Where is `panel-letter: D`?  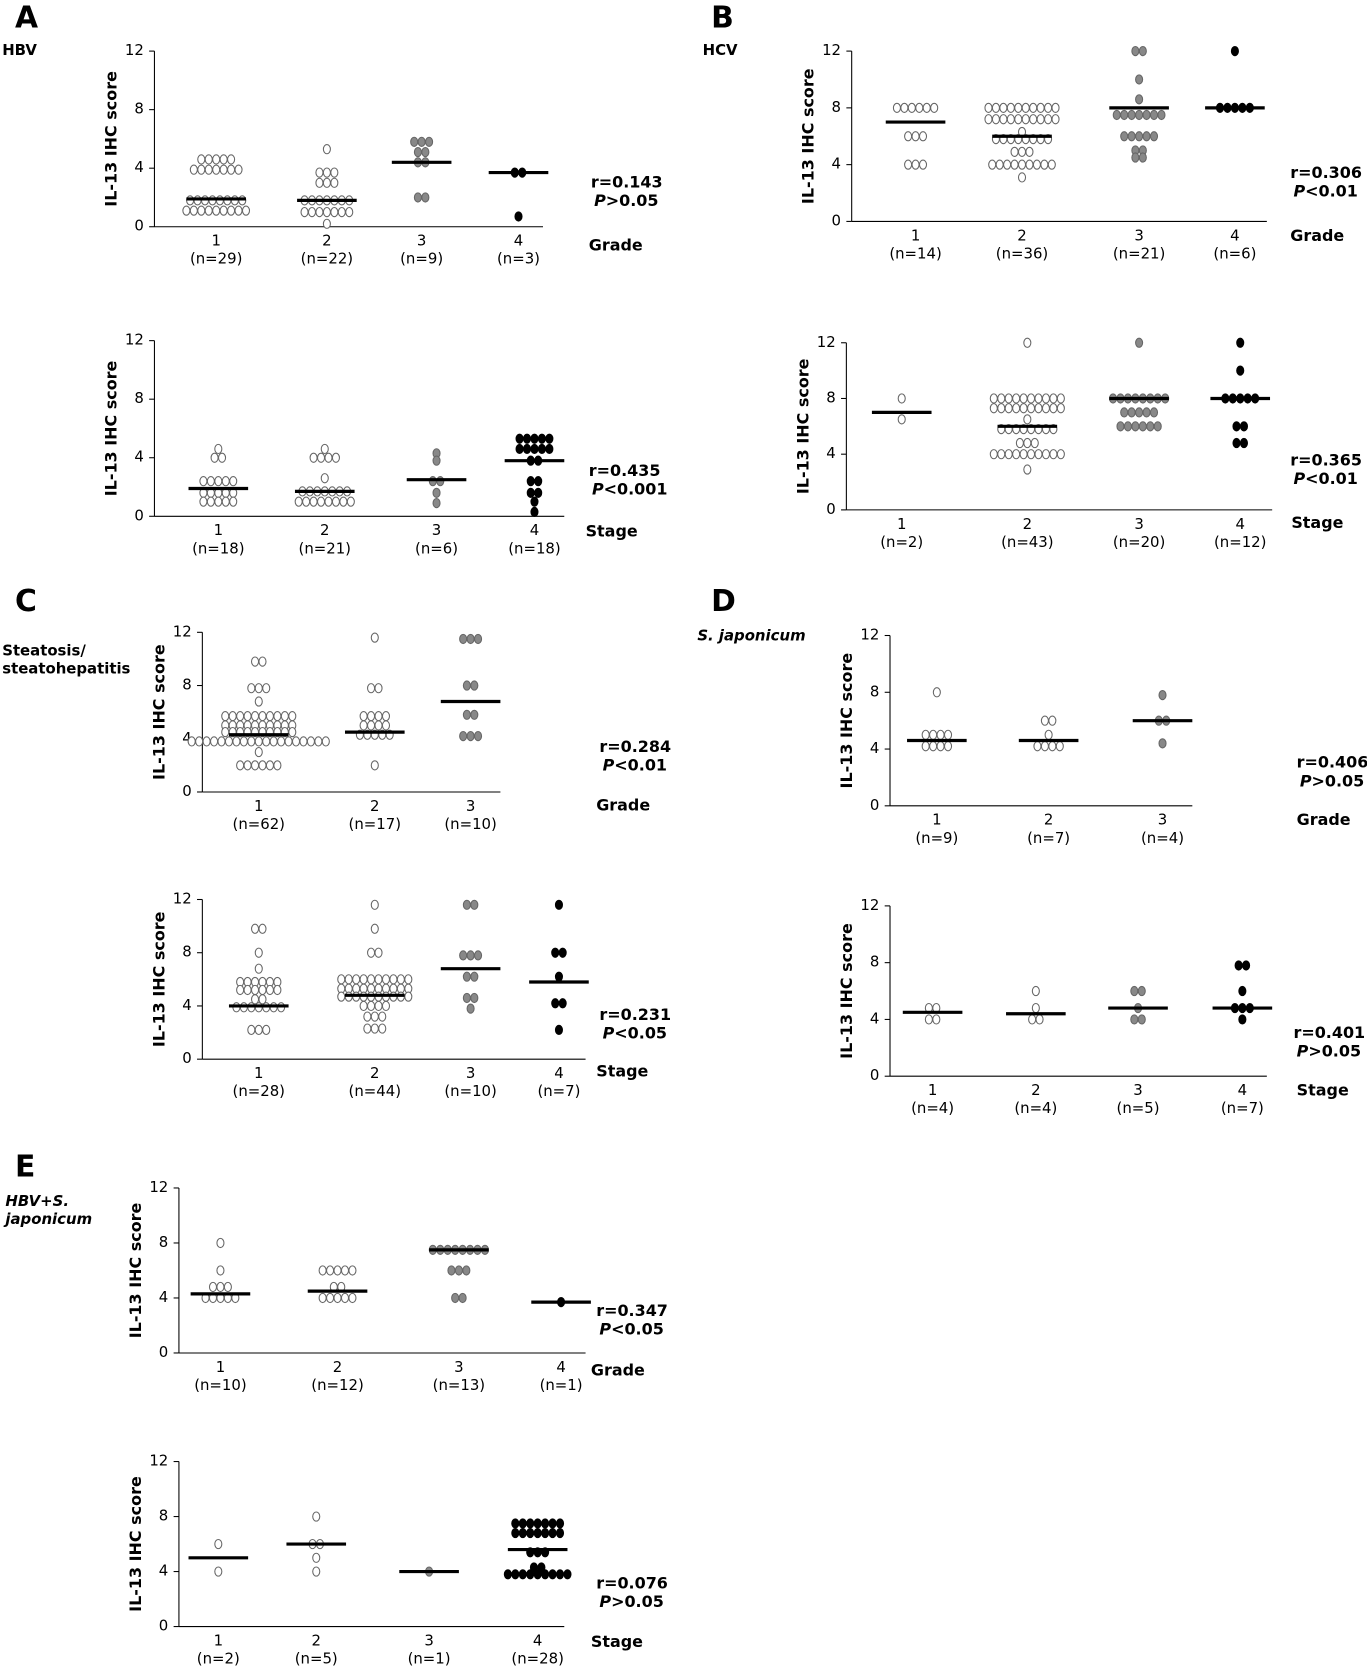 panel-letter: D is located at coordinates (723, 601).